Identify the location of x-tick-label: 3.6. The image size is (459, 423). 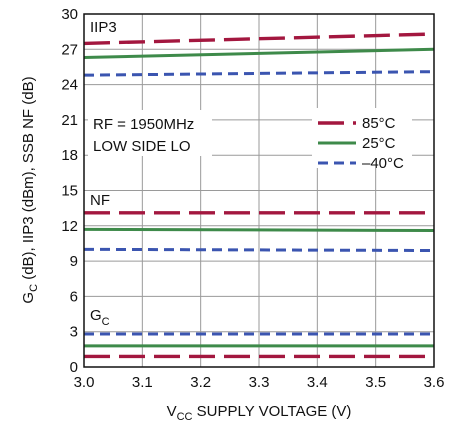
(434, 382).